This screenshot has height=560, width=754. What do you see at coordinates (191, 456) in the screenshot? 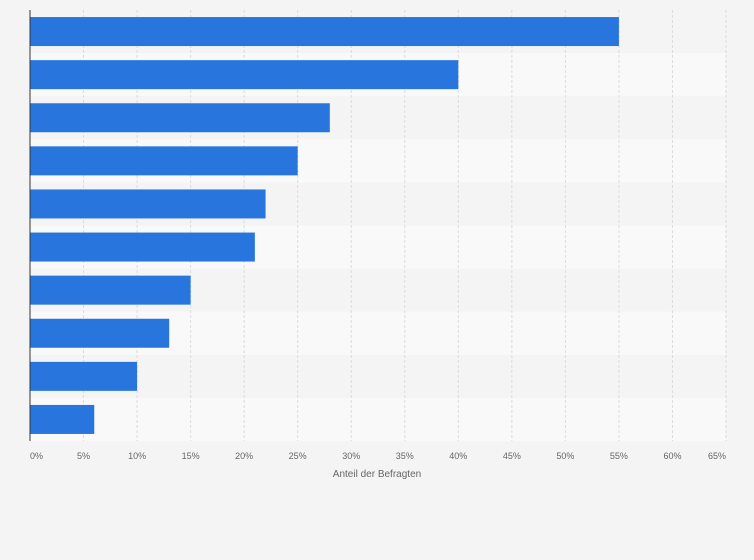
I see `x-tick-label: 15%` at bounding box center [191, 456].